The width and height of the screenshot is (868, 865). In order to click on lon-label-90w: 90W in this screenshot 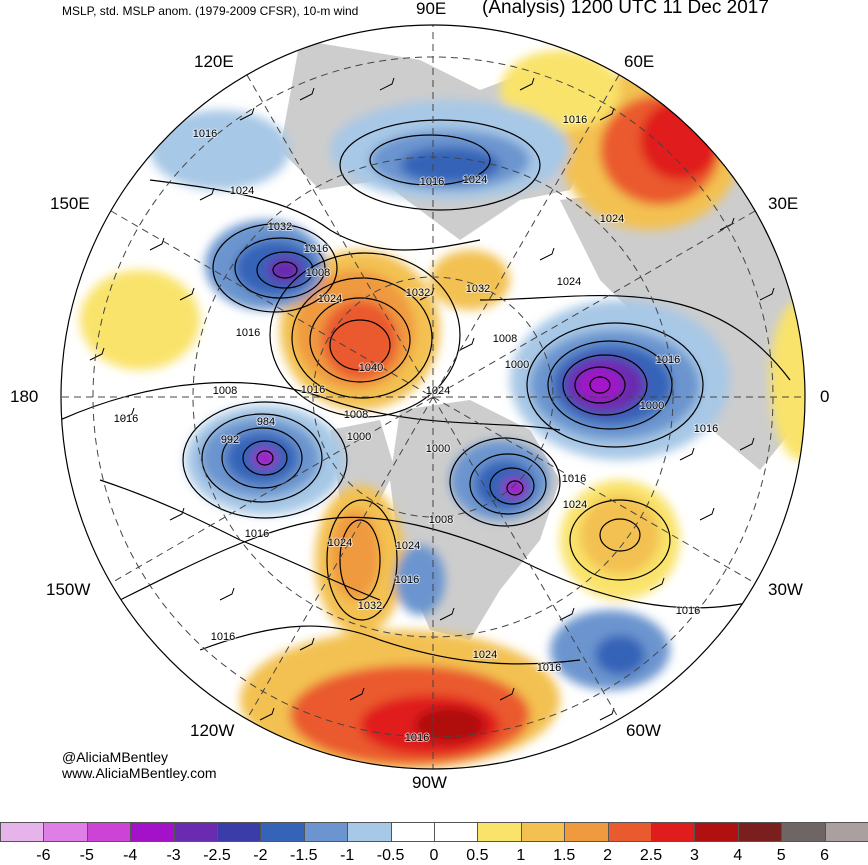, I will do `click(429, 782)`.